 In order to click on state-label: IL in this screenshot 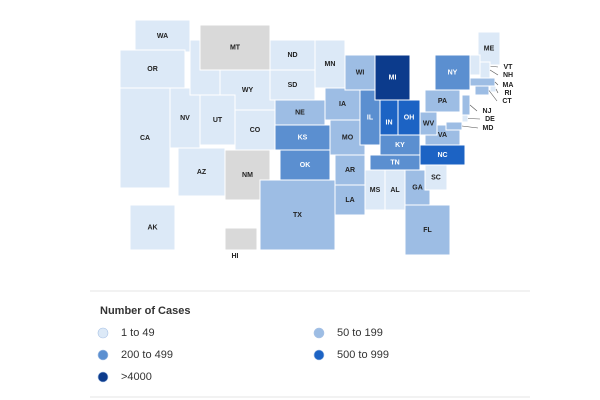, I will do `click(370, 117)`.